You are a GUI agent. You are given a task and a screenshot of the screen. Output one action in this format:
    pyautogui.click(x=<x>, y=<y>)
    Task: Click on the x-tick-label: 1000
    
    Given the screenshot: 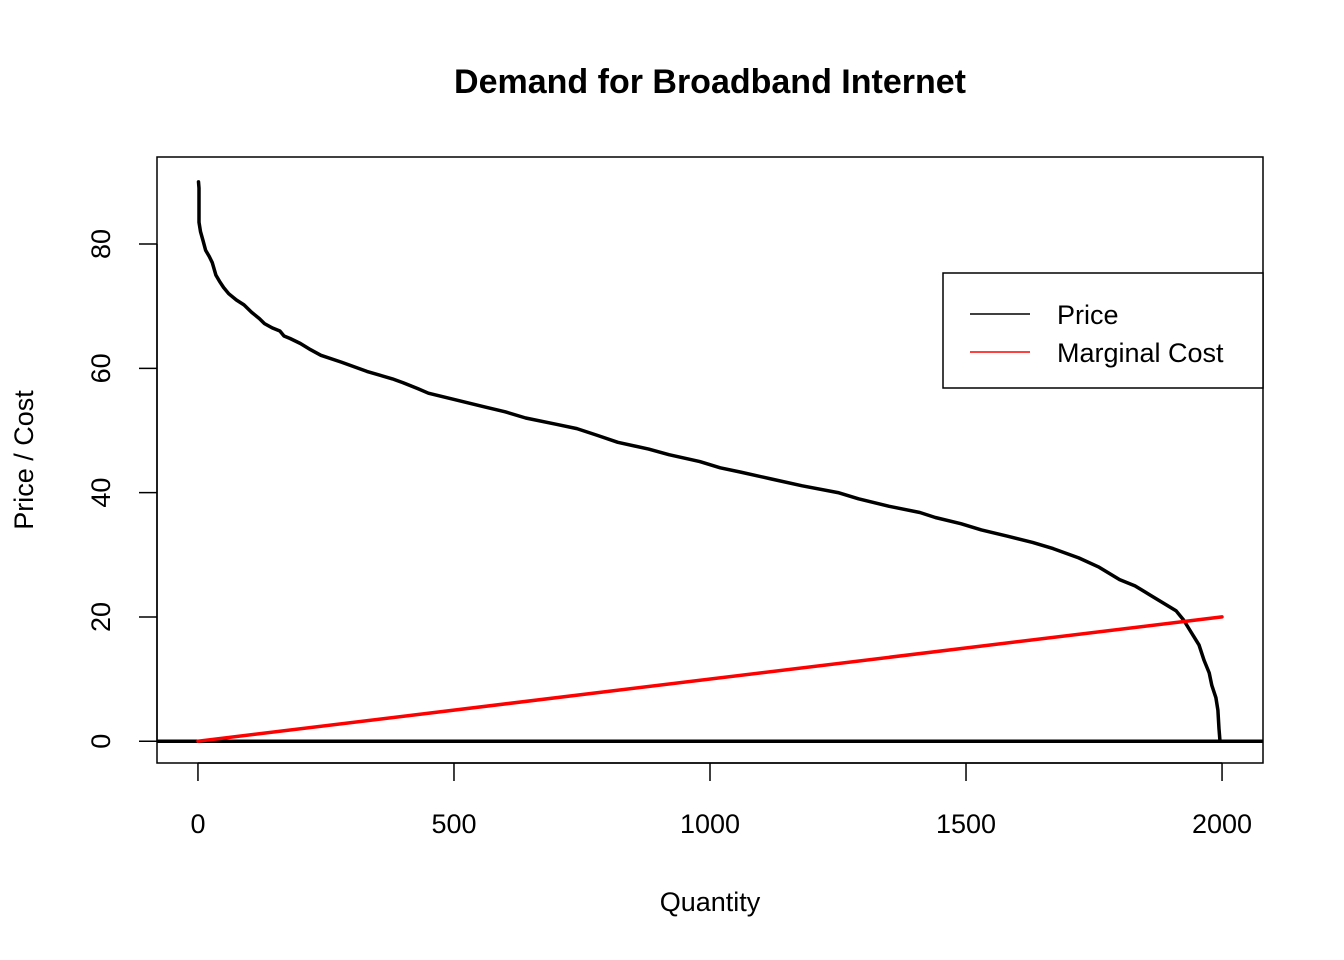 What is the action you would take?
    pyautogui.click(x=710, y=824)
    